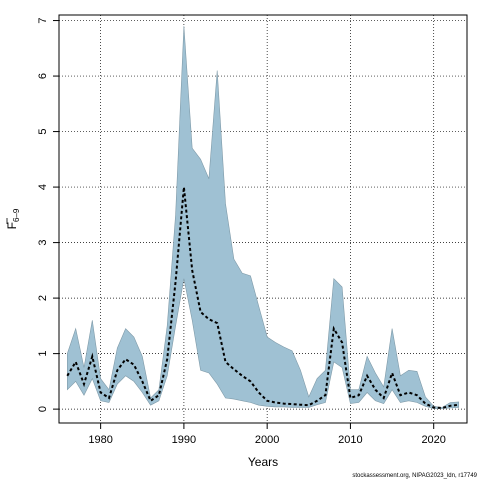 The width and height of the screenshot is (480, 480). I want to click on y-tick-label: 0, so click(43, 409).